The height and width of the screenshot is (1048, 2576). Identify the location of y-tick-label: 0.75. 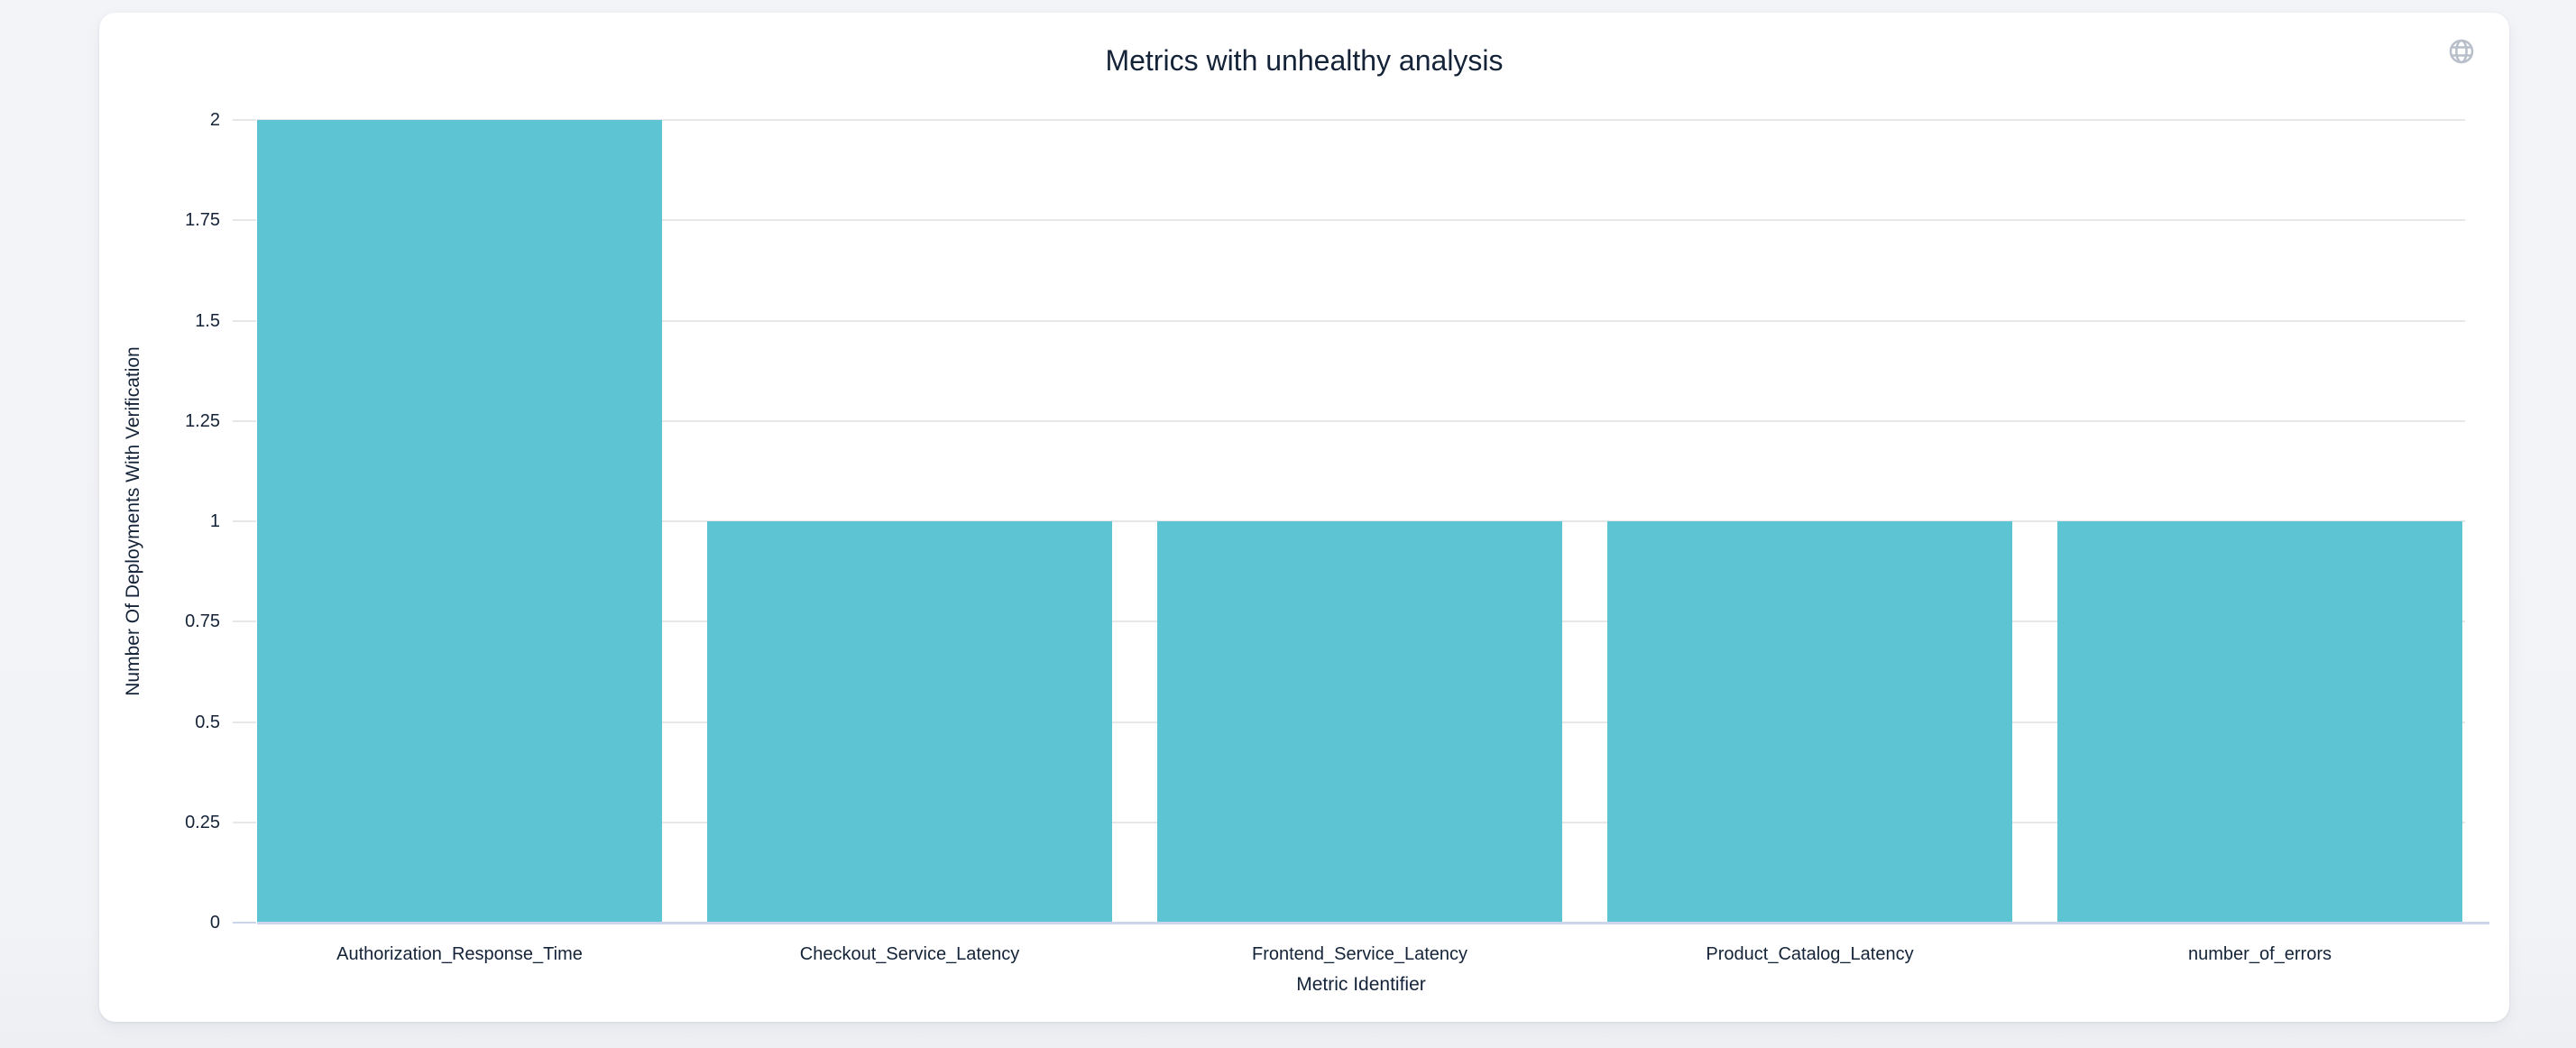
(203, 621).